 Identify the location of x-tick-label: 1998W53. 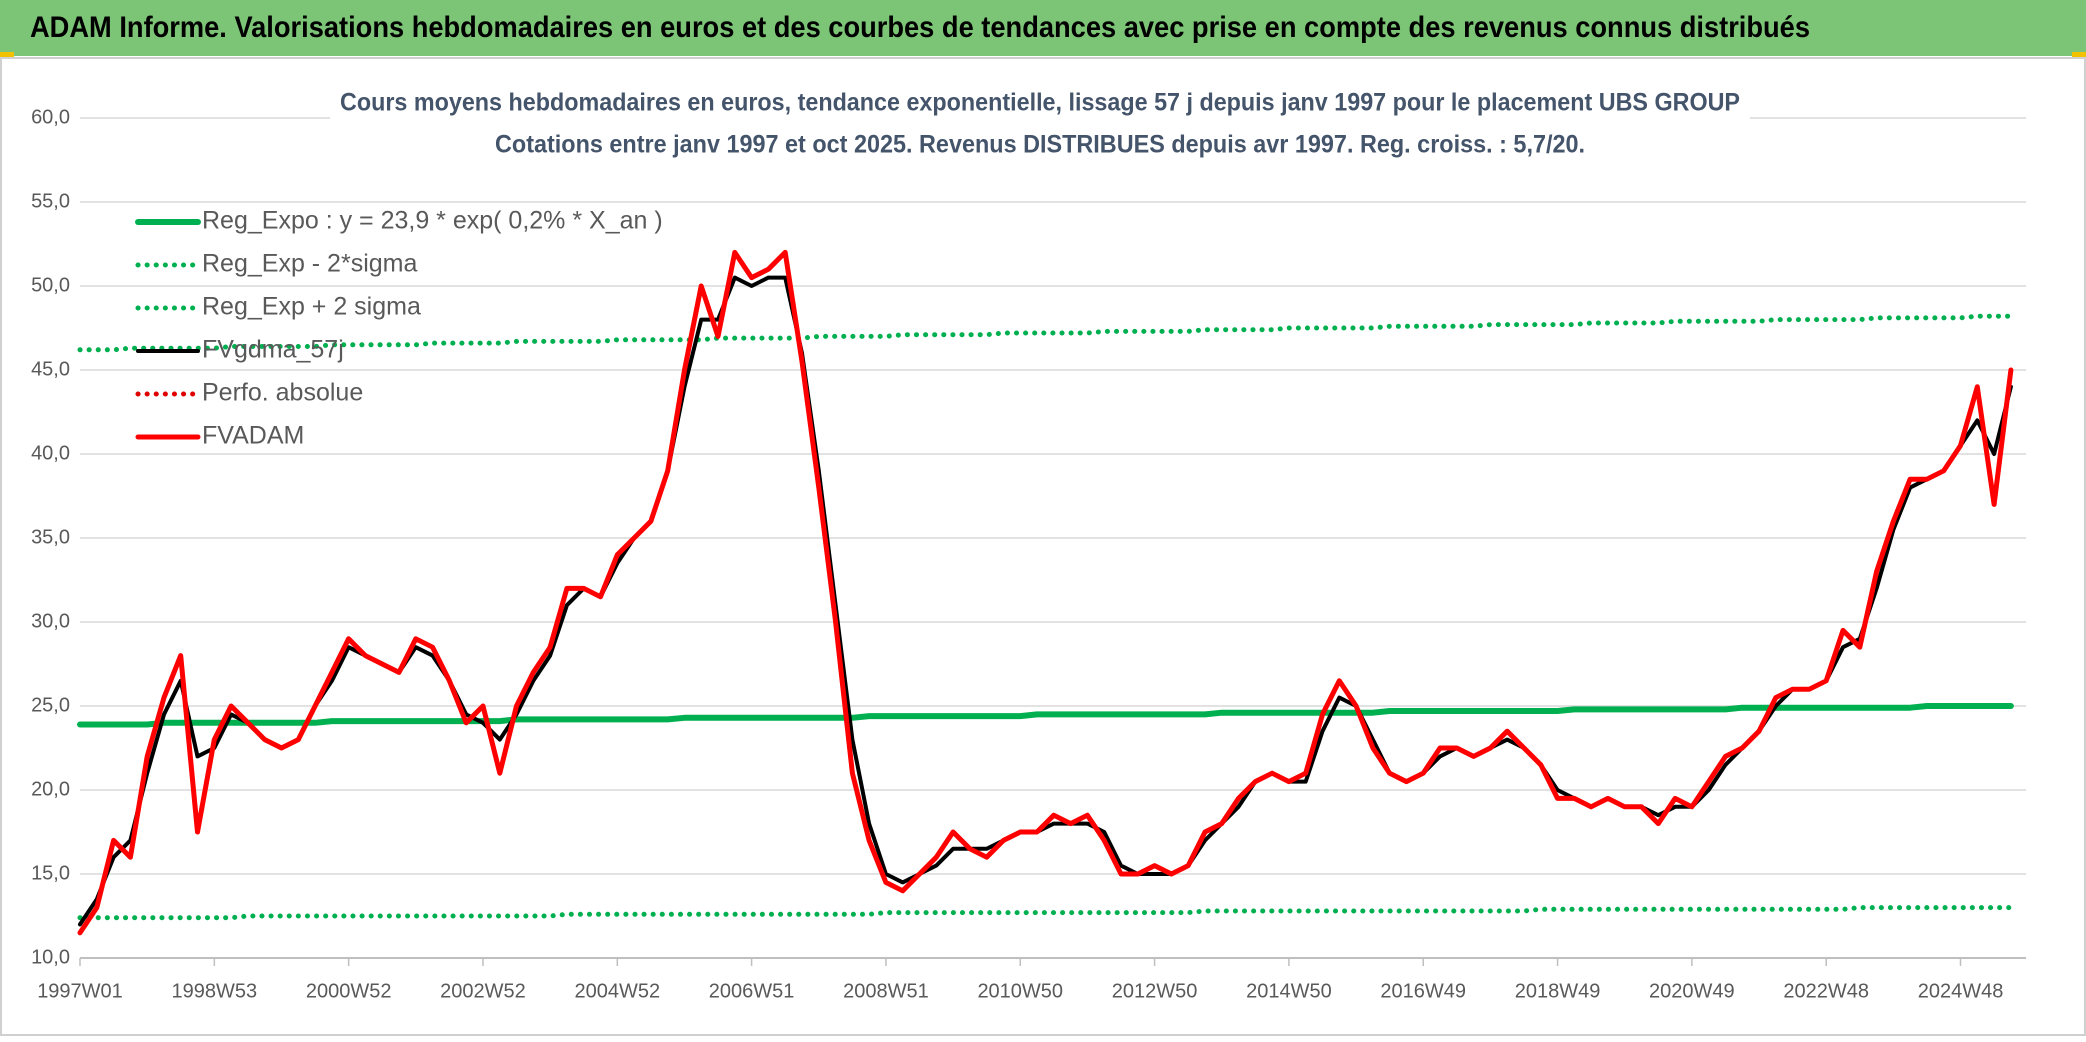
(215, 991).